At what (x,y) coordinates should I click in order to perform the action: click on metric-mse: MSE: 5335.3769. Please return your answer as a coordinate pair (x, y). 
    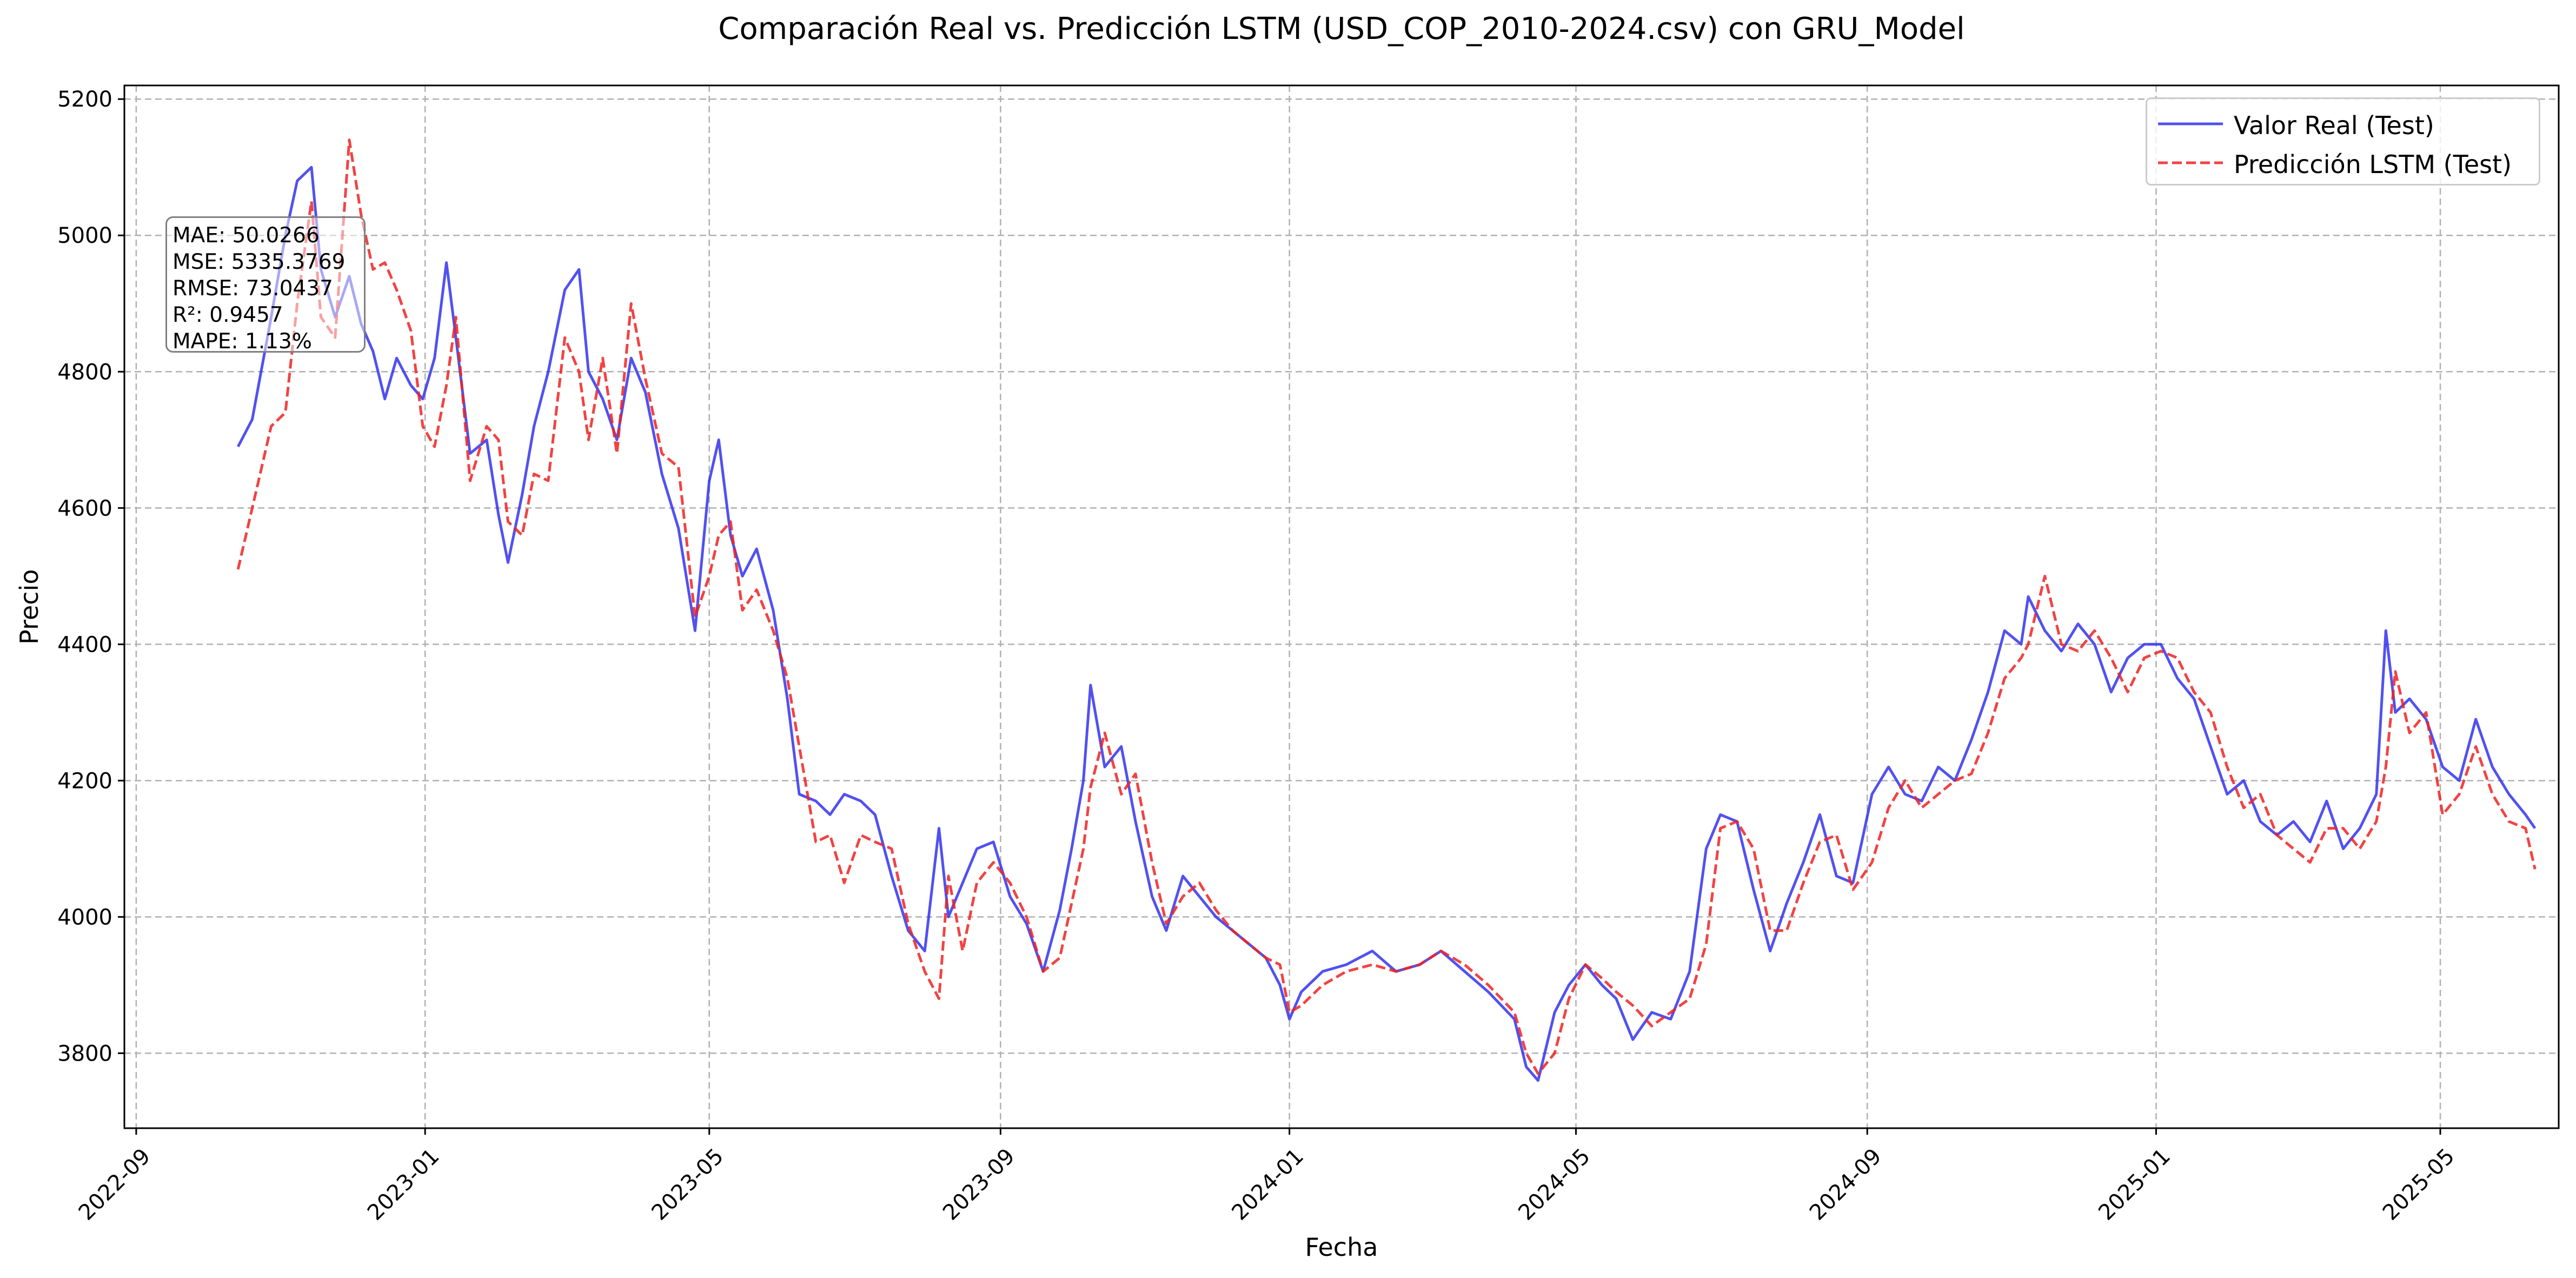
    Looking at the image, I should click on (259, 262).